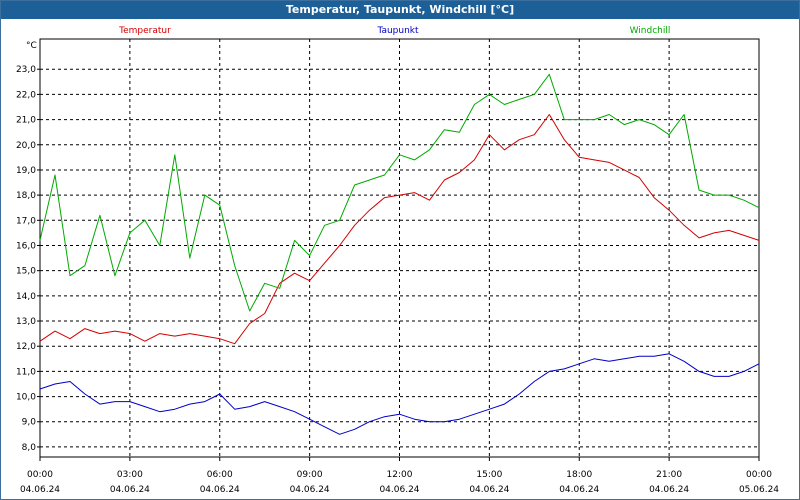 Image resolution: width=800 pixels, height=500 pixels. I want to click on y-tick-label: 21,0, so click(26, 121).